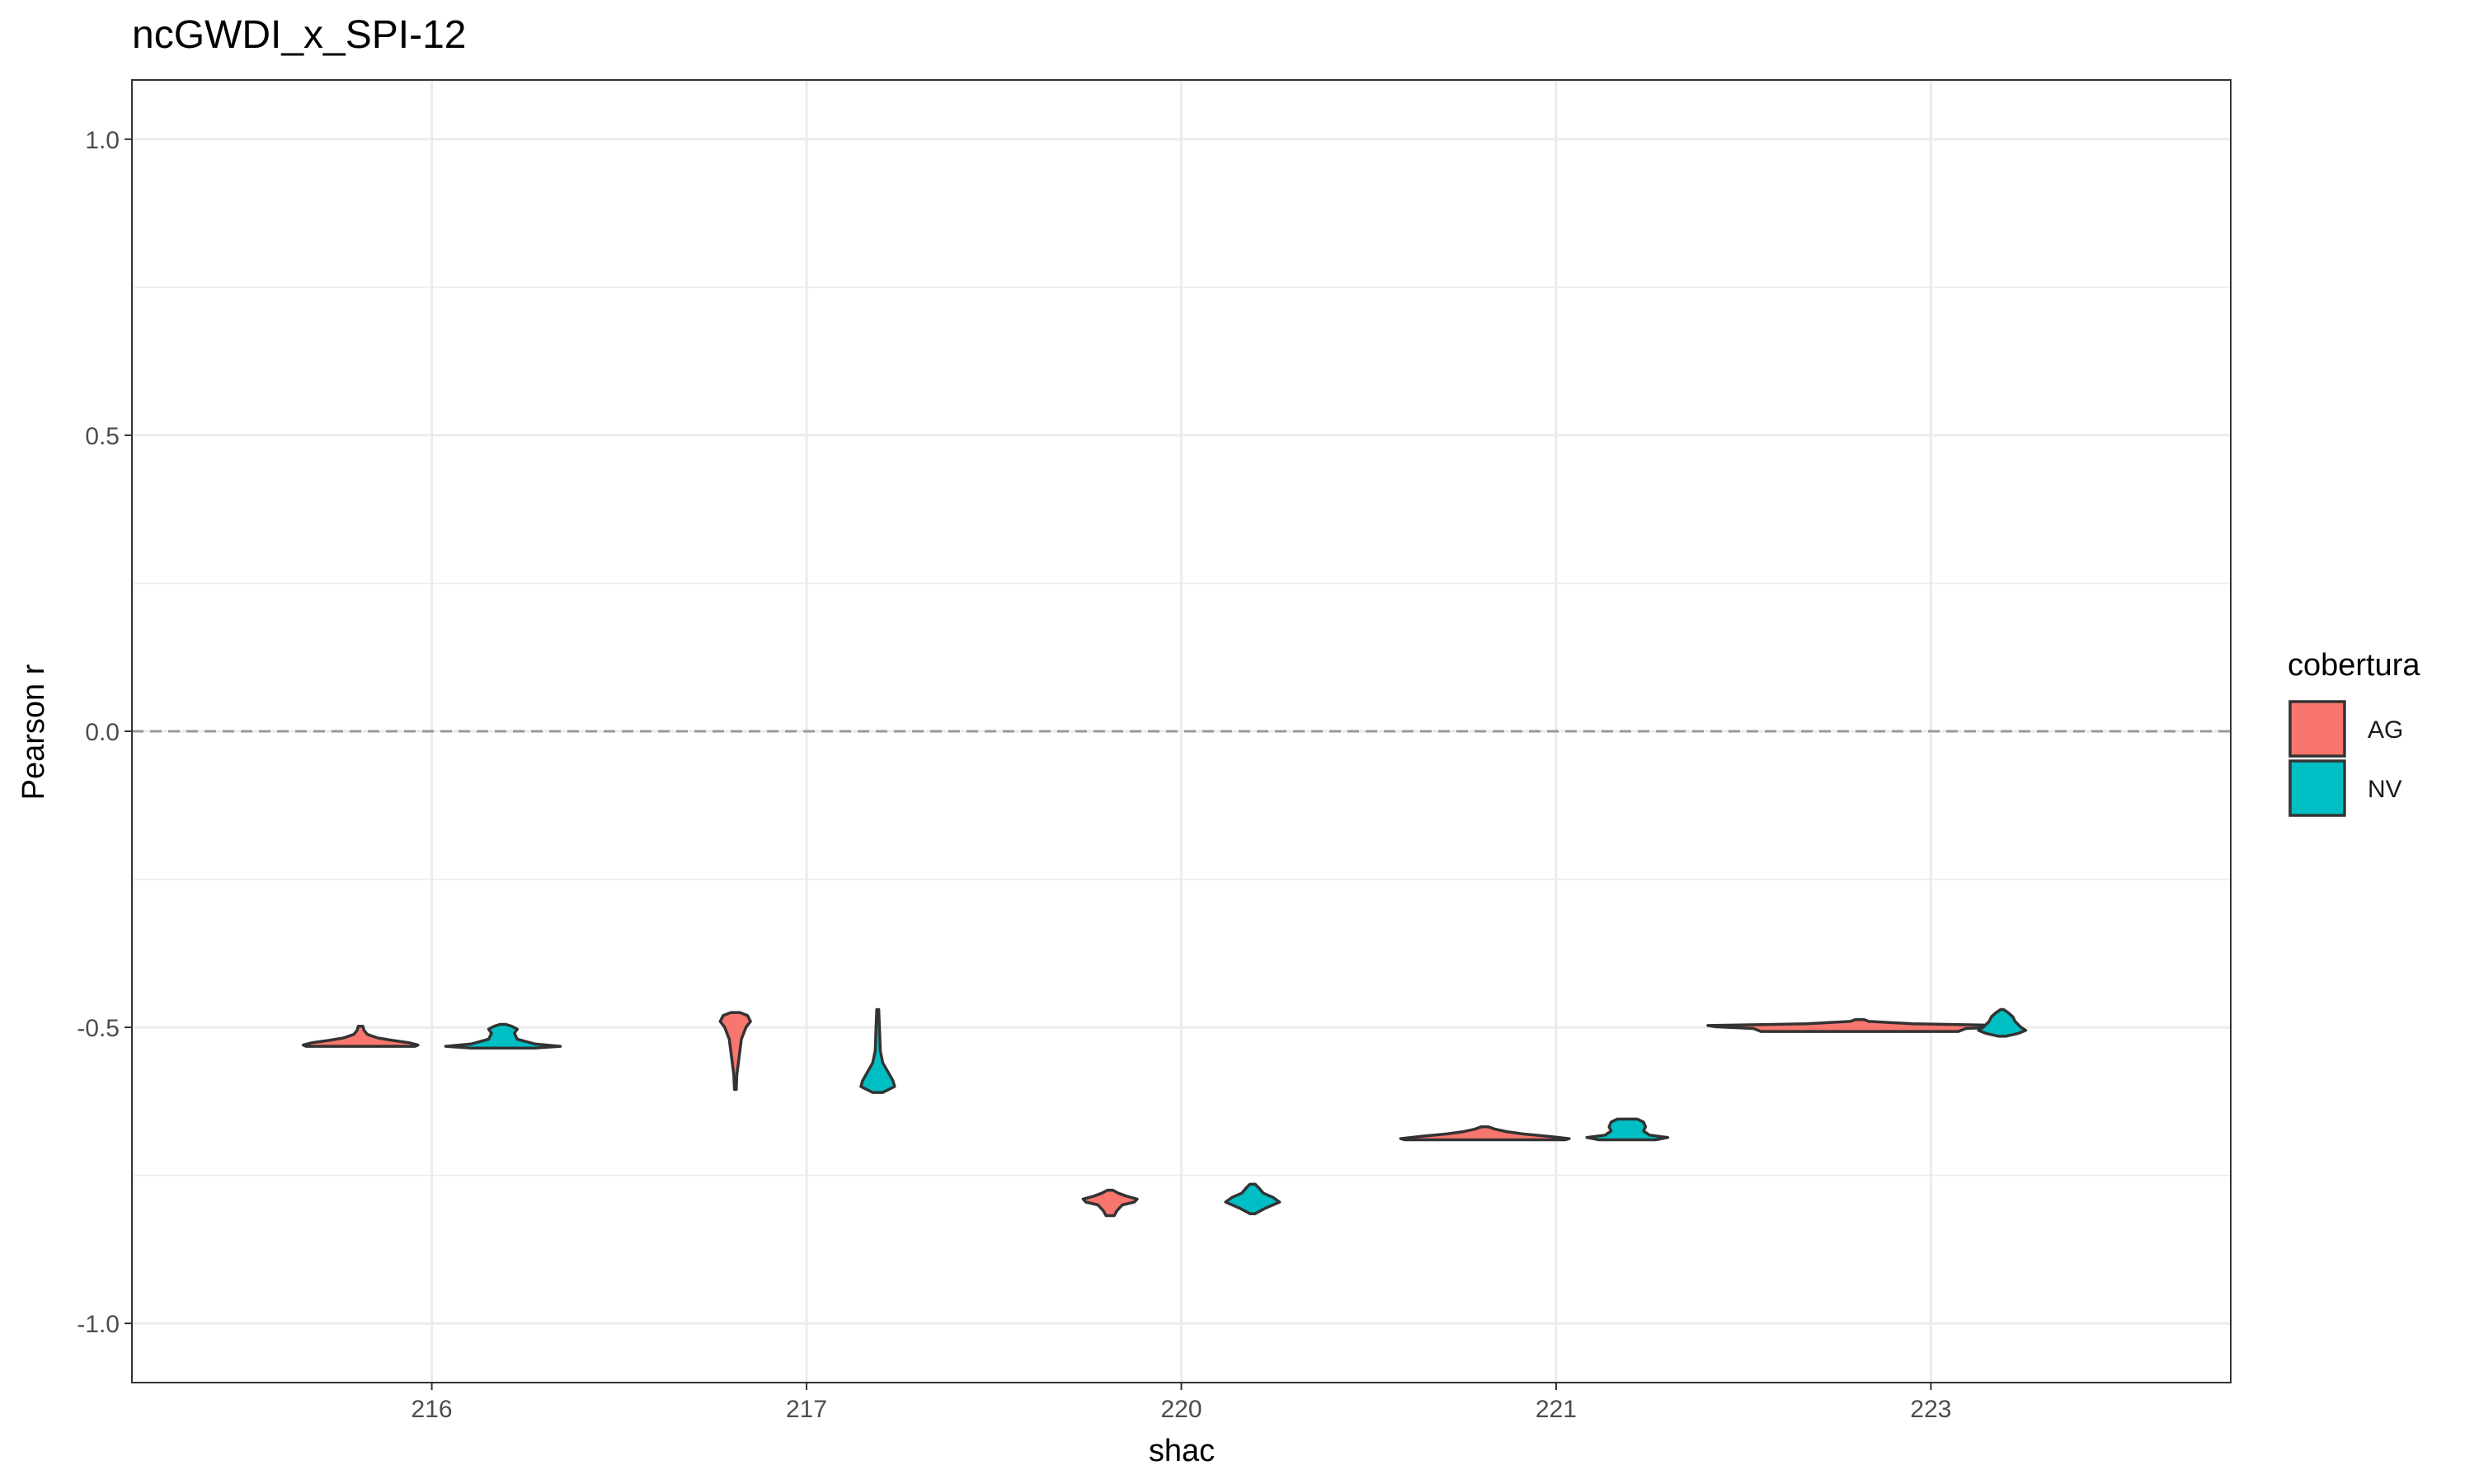 The height and width of the screenshot is (1484, 2474). Describe the element at coordinates (2385, 789) in the screenshot. I see `legend-label-nv: NV` at that location.